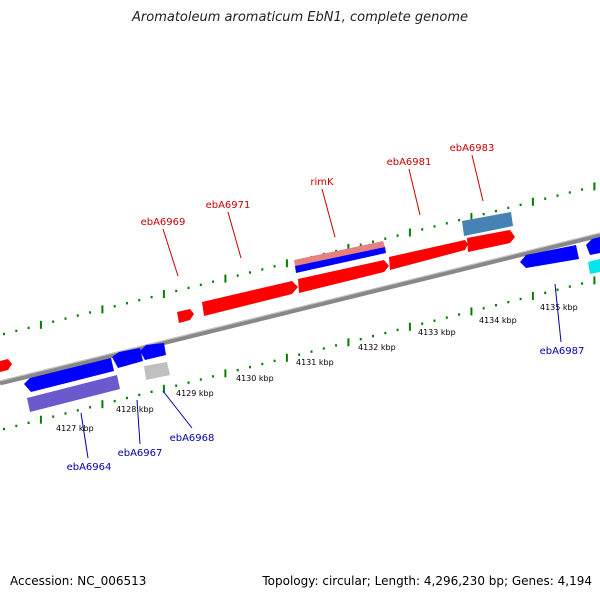 The image size is (600, 600). What do you see at coordinates (428, 255) in the screenshot?
I see `gene-arrow-ebA6981` at bounding box center [428, 255].